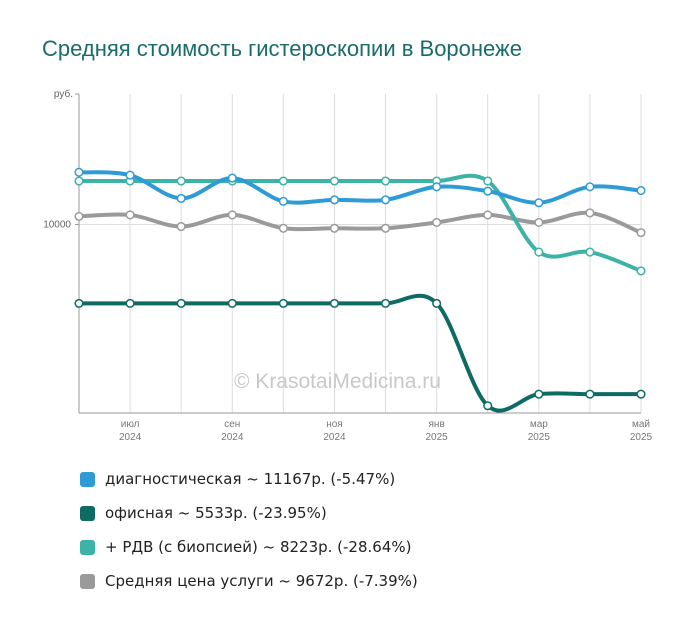  Describe the element at coordinates (232, 424) in the screenshot. I see `x-tick-label-month: сен` at that location.